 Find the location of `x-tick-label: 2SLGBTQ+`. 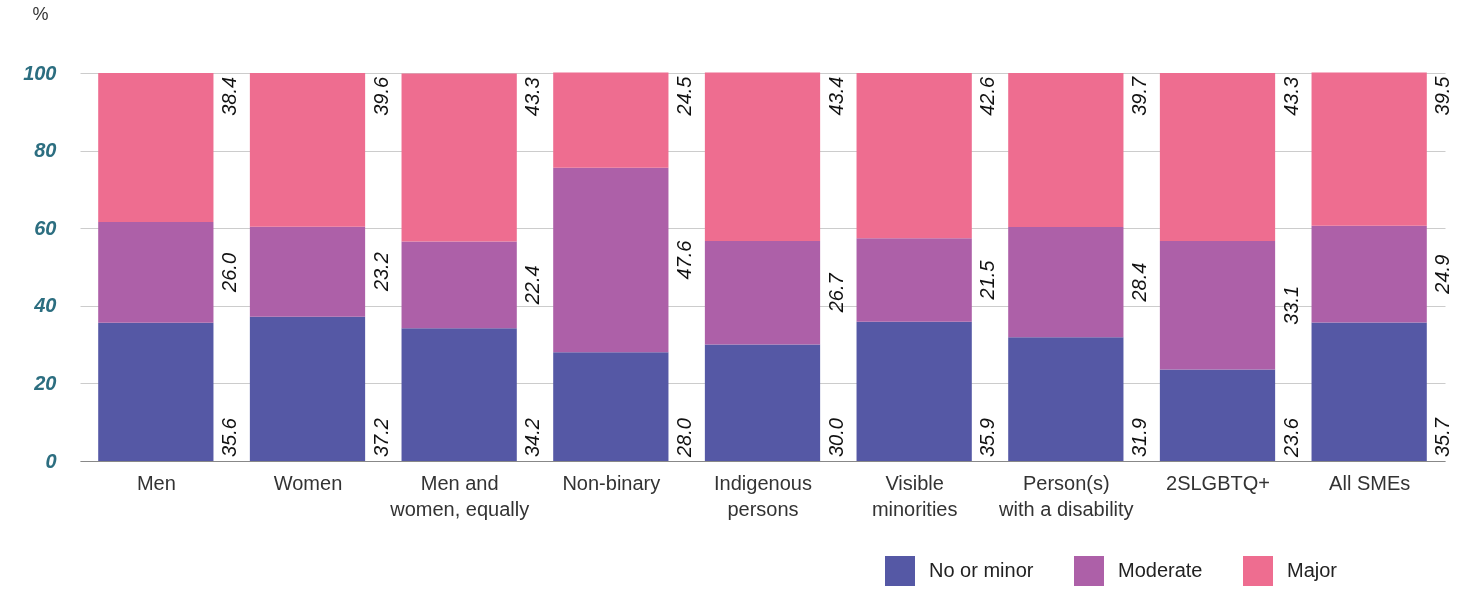

x-tick-label: 2SLGBTQ+ is located at coordinates (1218, 482).